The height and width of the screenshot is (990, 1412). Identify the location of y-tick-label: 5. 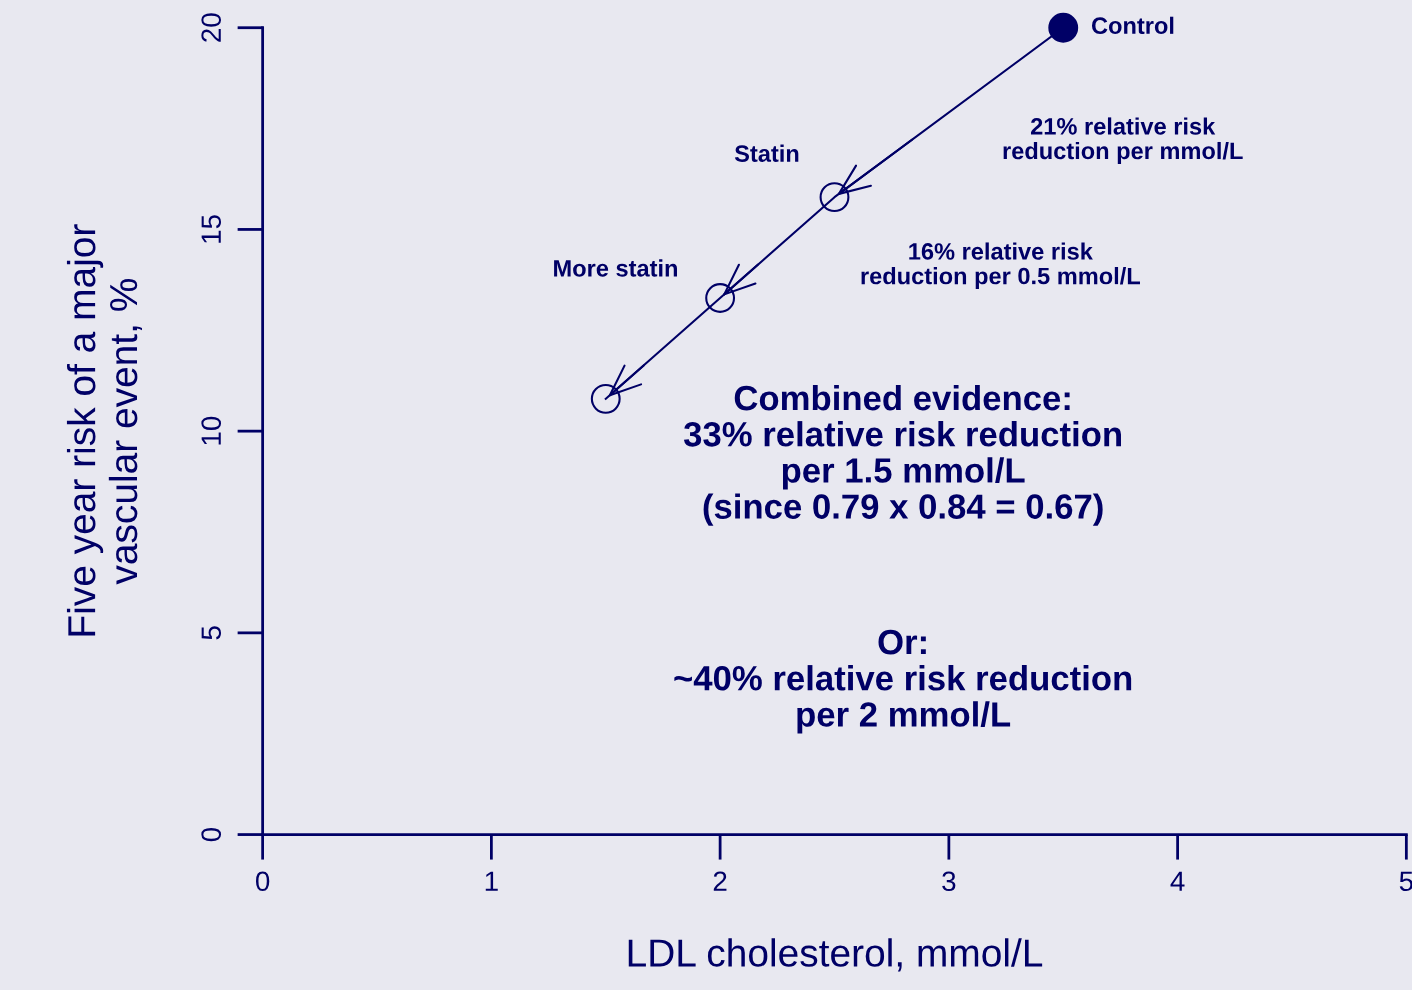
(211, 633).